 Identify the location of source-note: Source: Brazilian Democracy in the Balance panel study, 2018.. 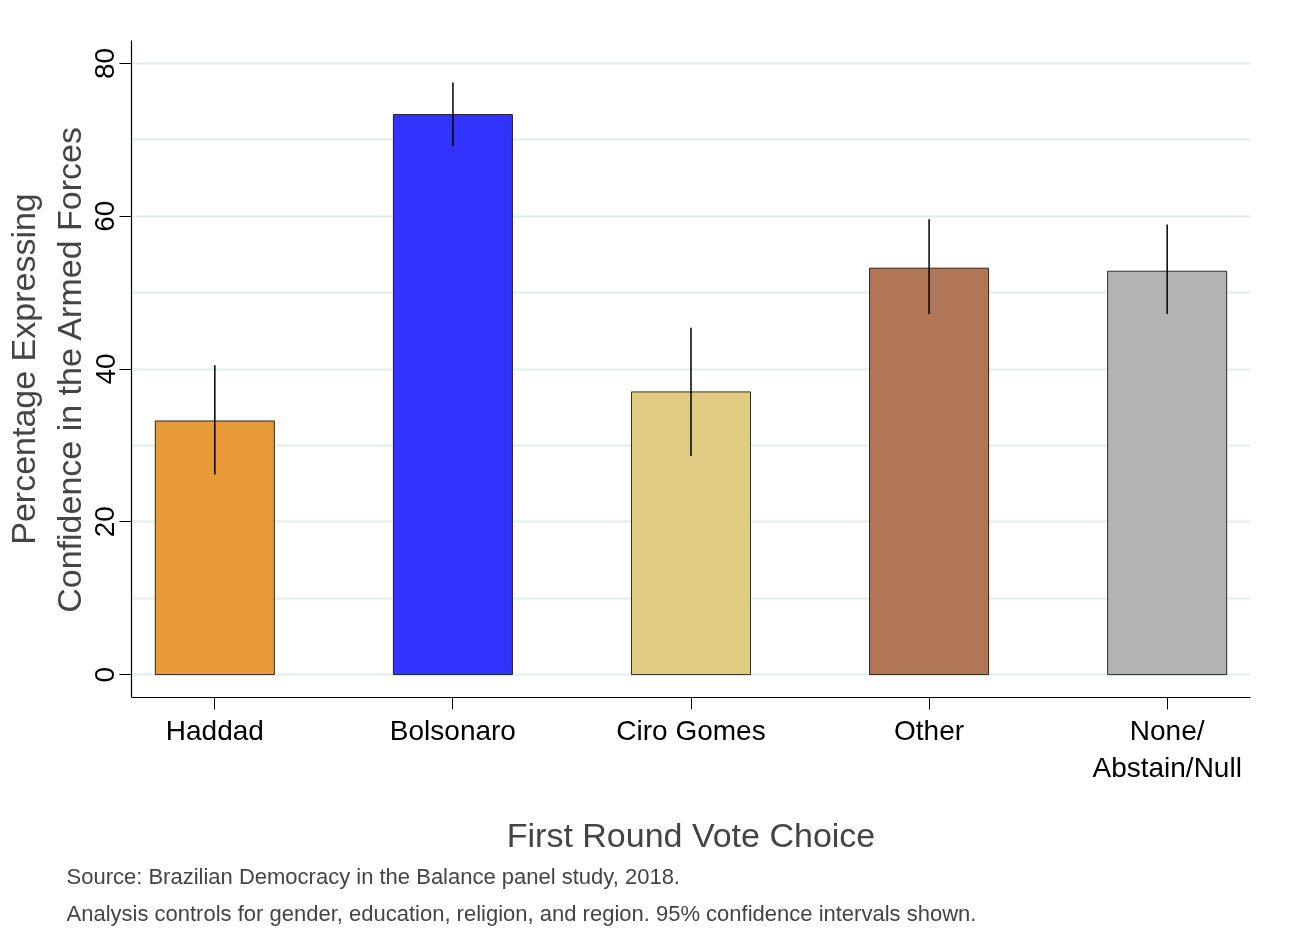
(373, 876).